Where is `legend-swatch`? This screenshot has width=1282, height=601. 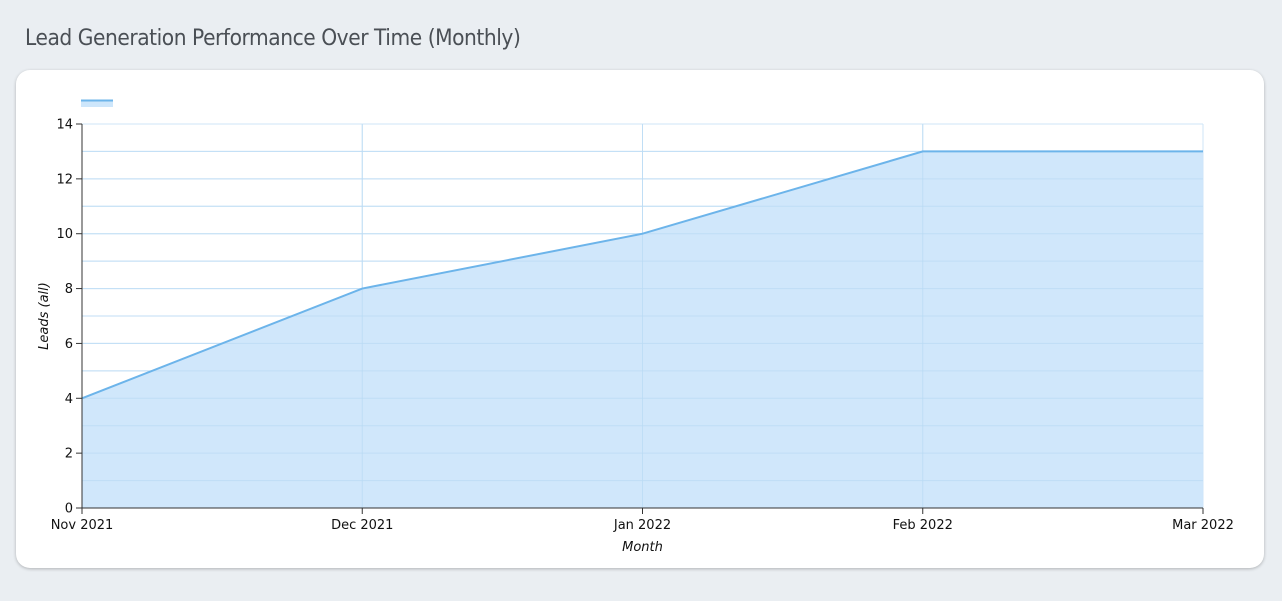
legend-swatch is located at coordinates (97, 103).